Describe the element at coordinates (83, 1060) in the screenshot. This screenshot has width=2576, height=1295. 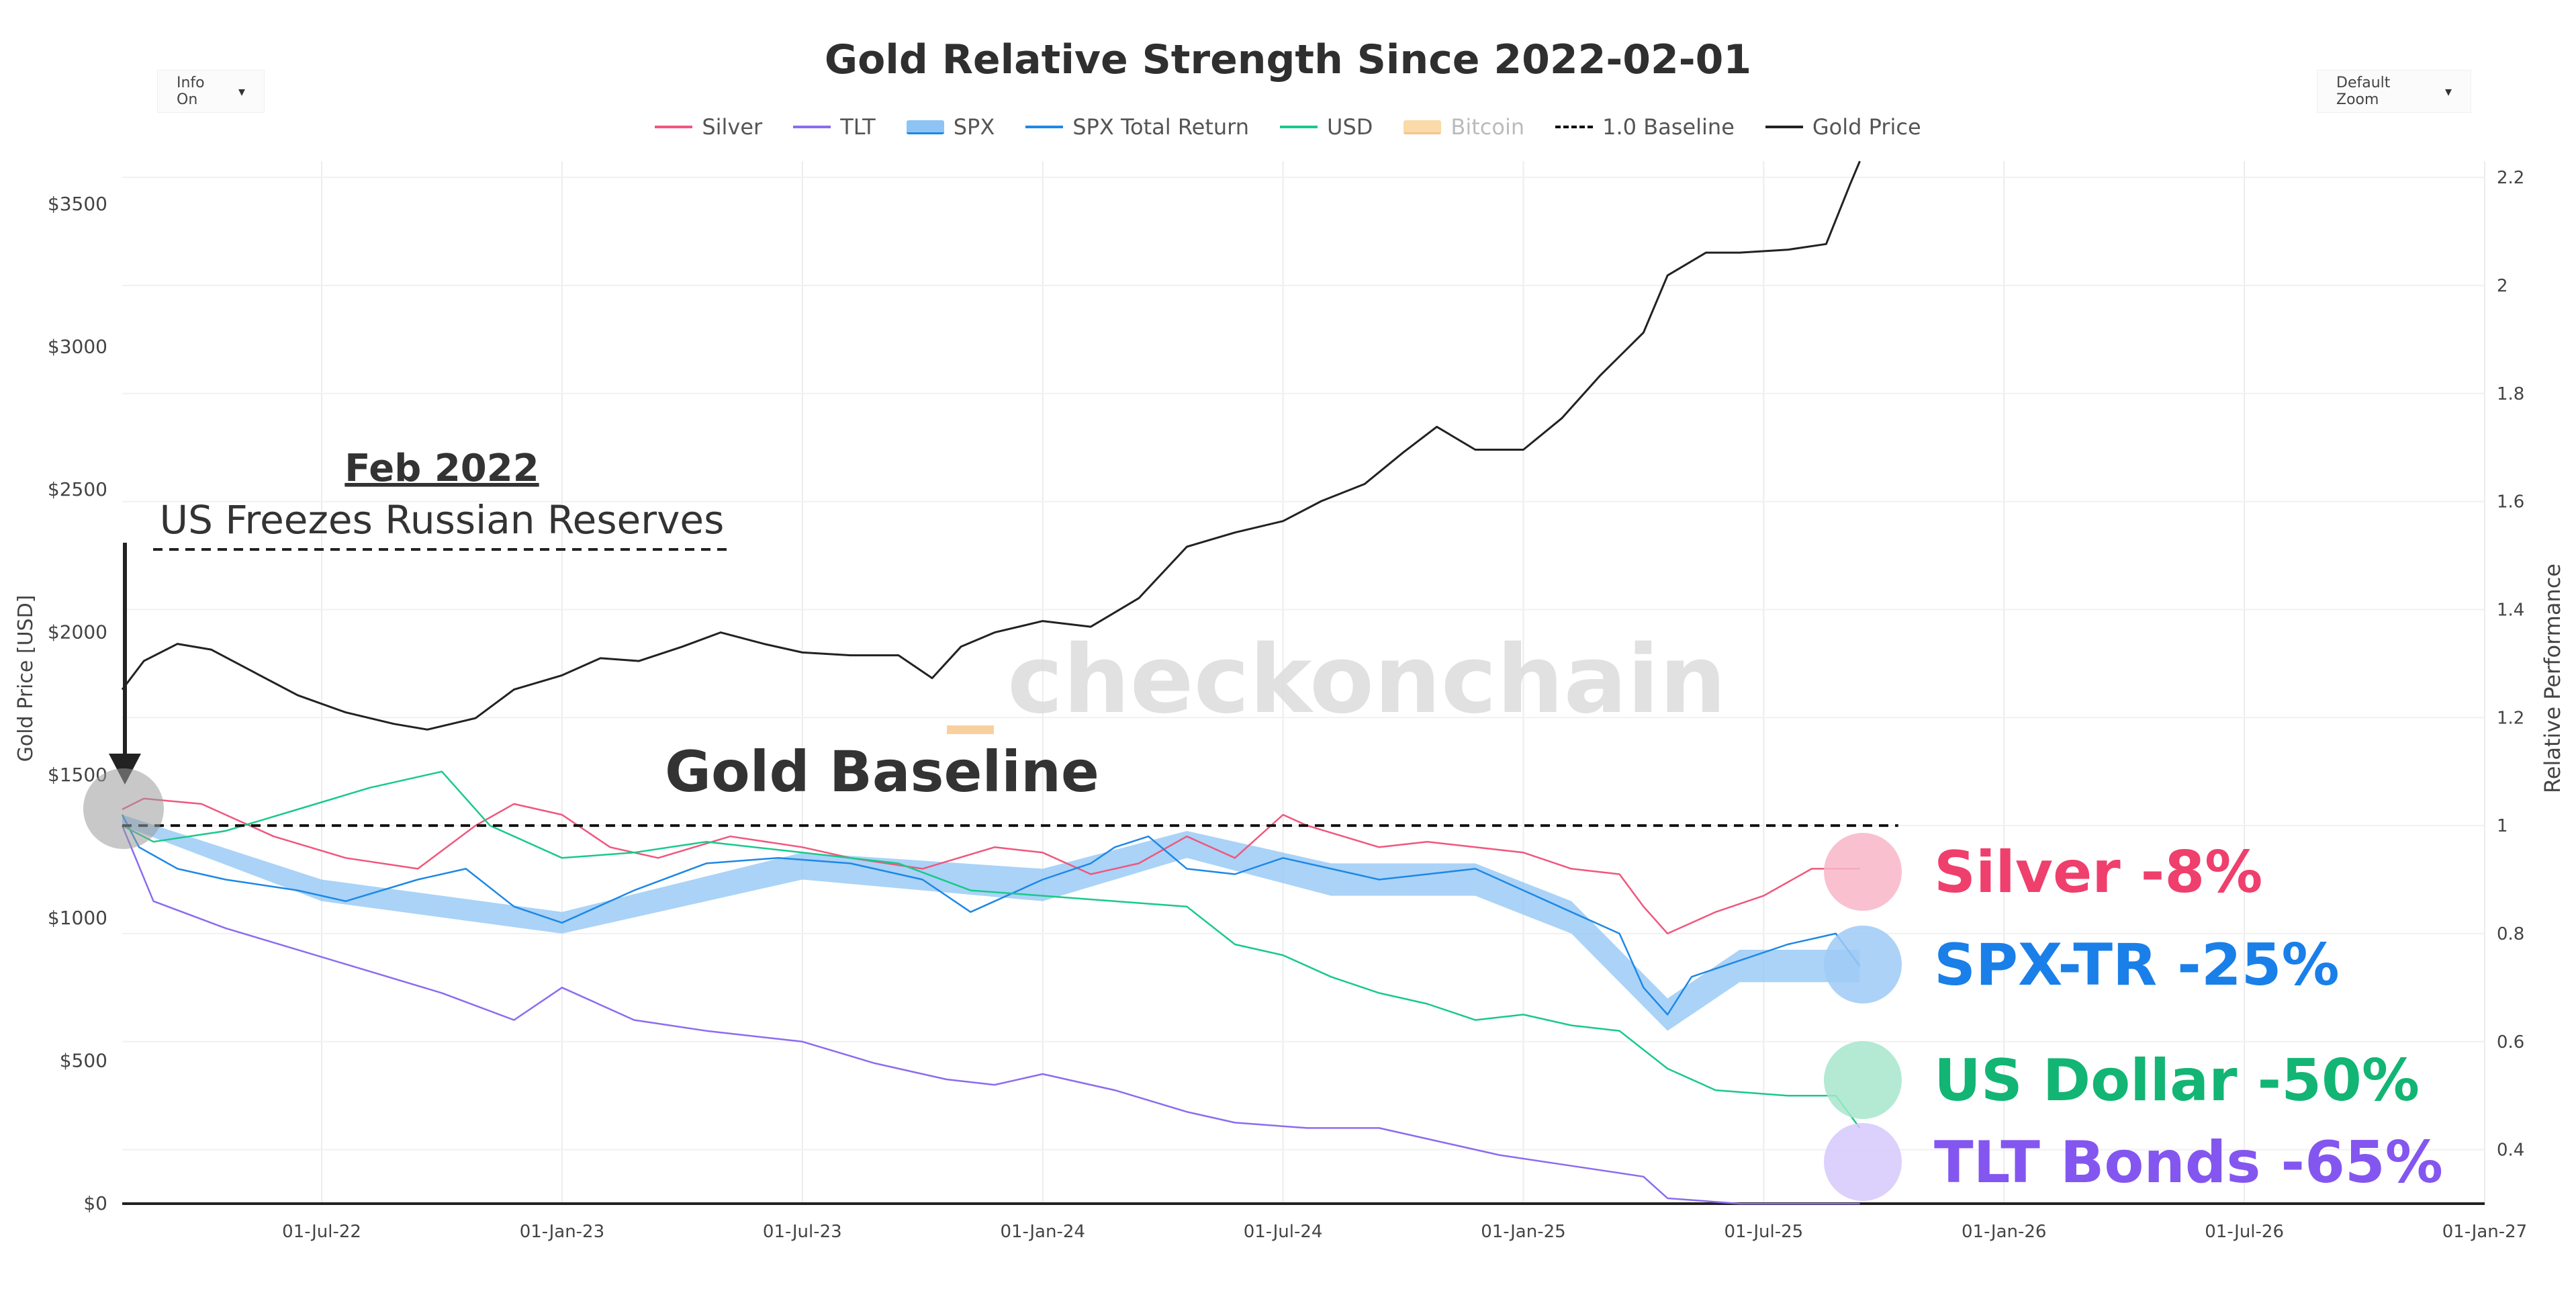
I see `y-left-tick-label: $500` at that location.